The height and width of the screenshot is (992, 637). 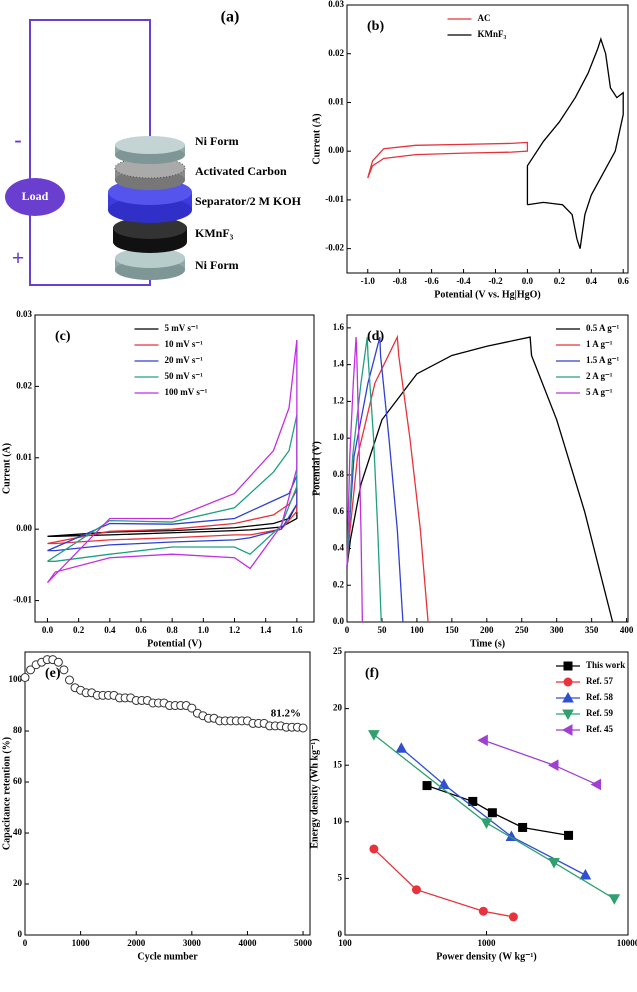 What do you see at coordinates (487, 643) in the screenshot?
I see `x-axis-title: Time (s)` at bounding box center [487, 643].